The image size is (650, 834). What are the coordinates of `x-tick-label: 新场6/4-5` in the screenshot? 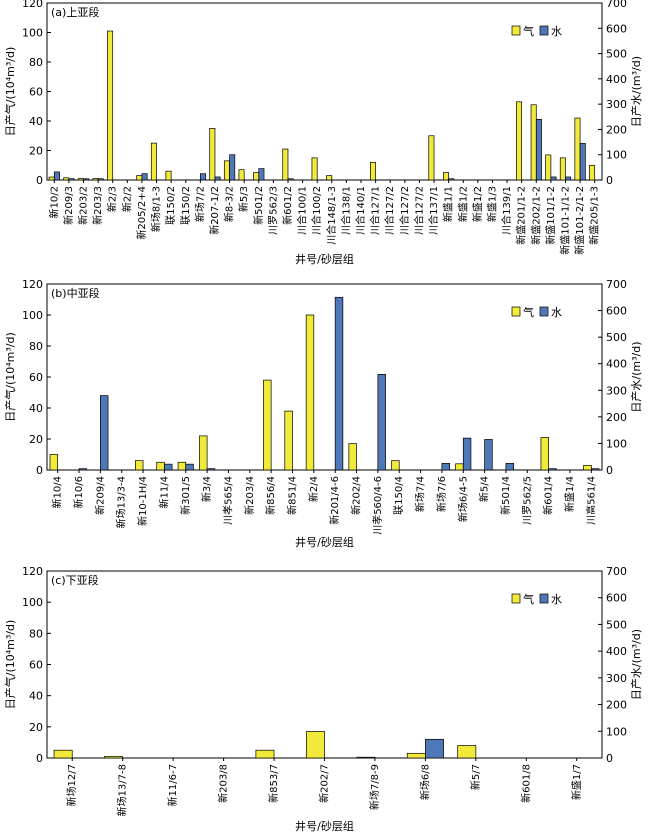 It's located at (462, 499).